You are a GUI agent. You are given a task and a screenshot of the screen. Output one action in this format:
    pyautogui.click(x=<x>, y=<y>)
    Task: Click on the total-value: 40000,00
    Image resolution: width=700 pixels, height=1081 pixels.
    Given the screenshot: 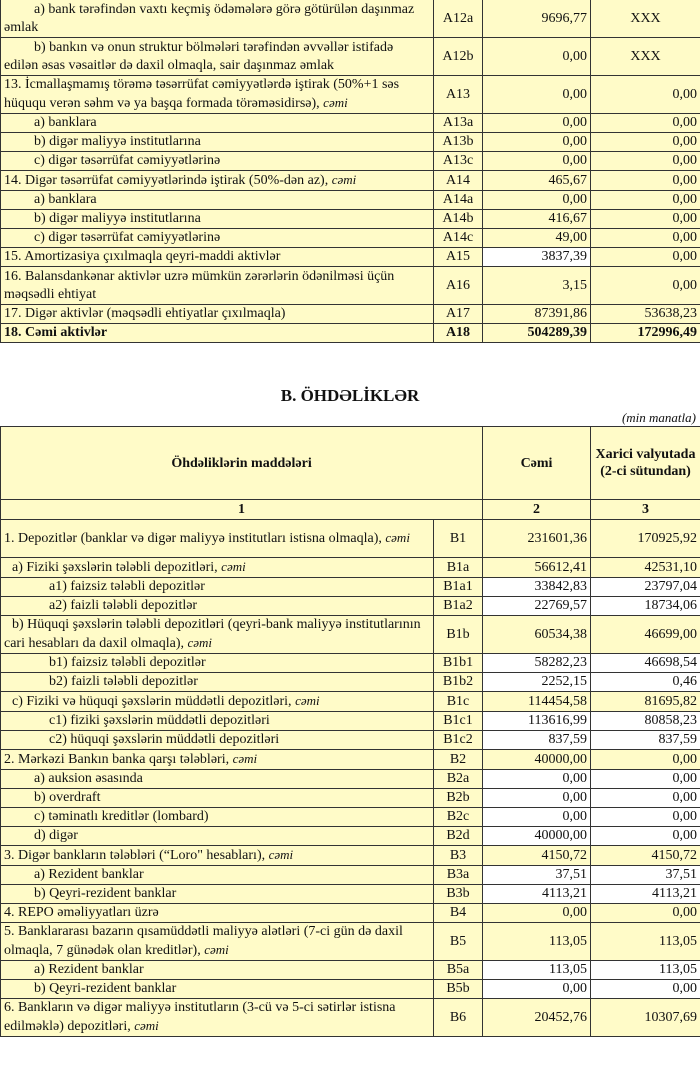 What is the action you would take?
    pyautogui.click(x=537, y=836)
    